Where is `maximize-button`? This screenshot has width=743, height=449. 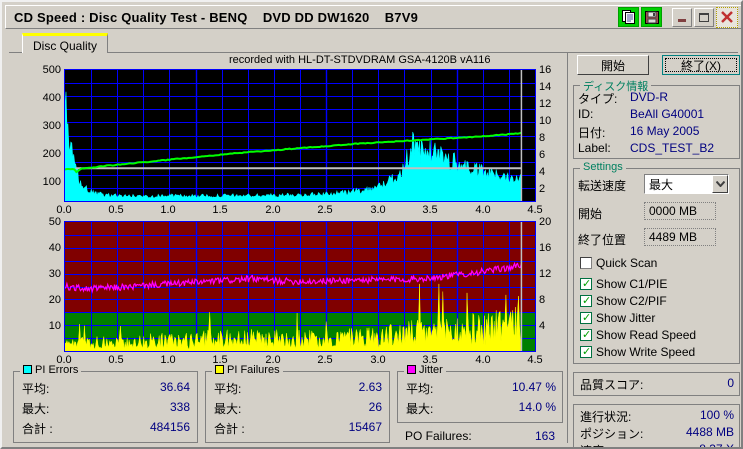
maximize-button is located at coordinates (704, 17).